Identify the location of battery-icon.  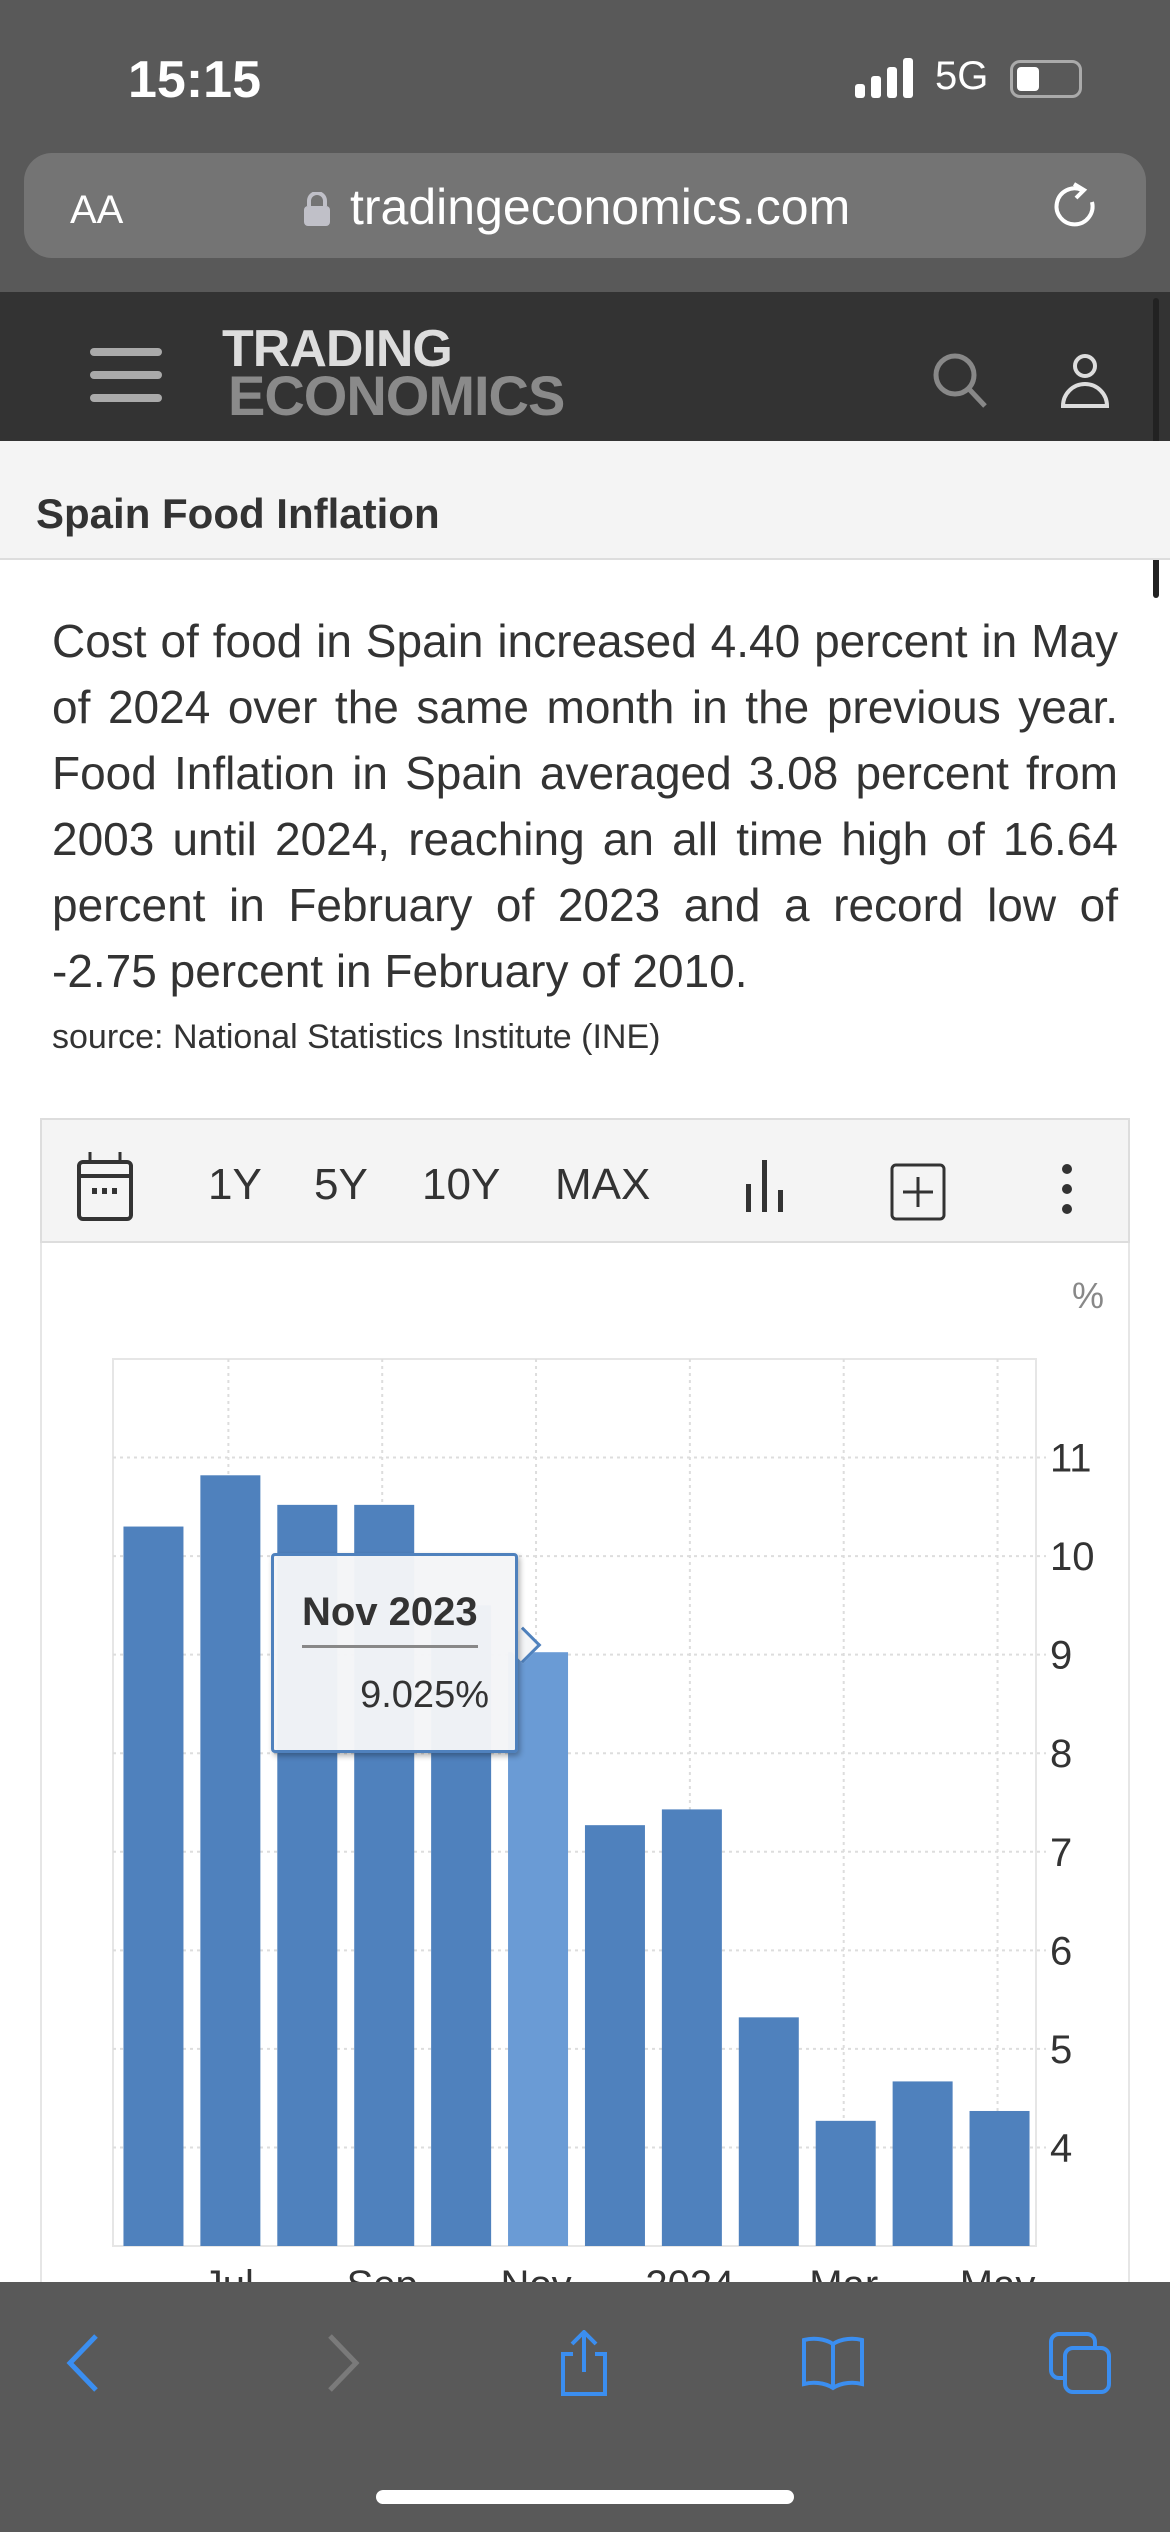
(1046, 79).